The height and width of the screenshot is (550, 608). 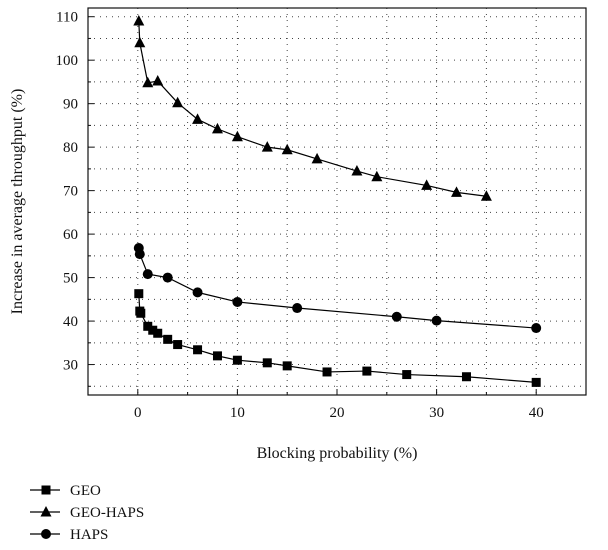 What do you see at coordinates (46, 511) in the screenshot?
I see `legend-marker-geo-haps` at bounding box center [46, 511].